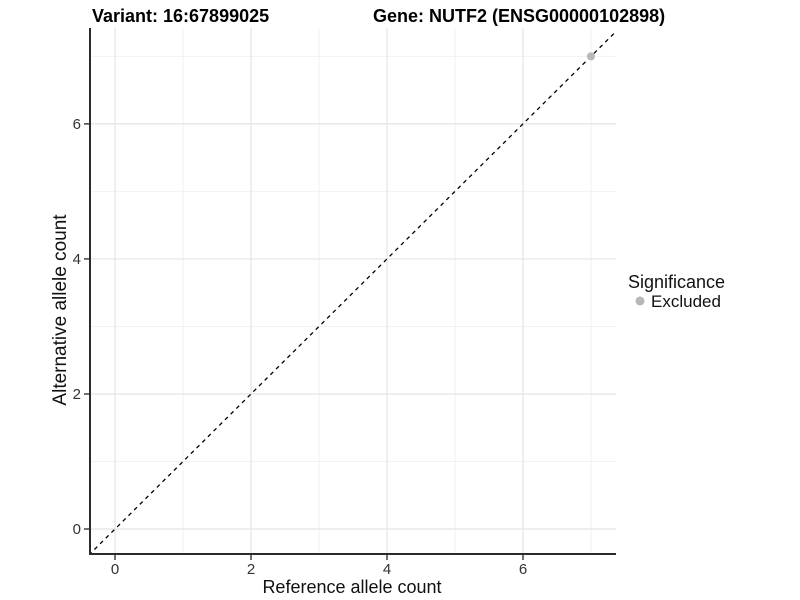  Describe the element at coordinates (180, 16) in the screenshot. I see `plot-title-variant: Variant: 16:67899025` at that location.